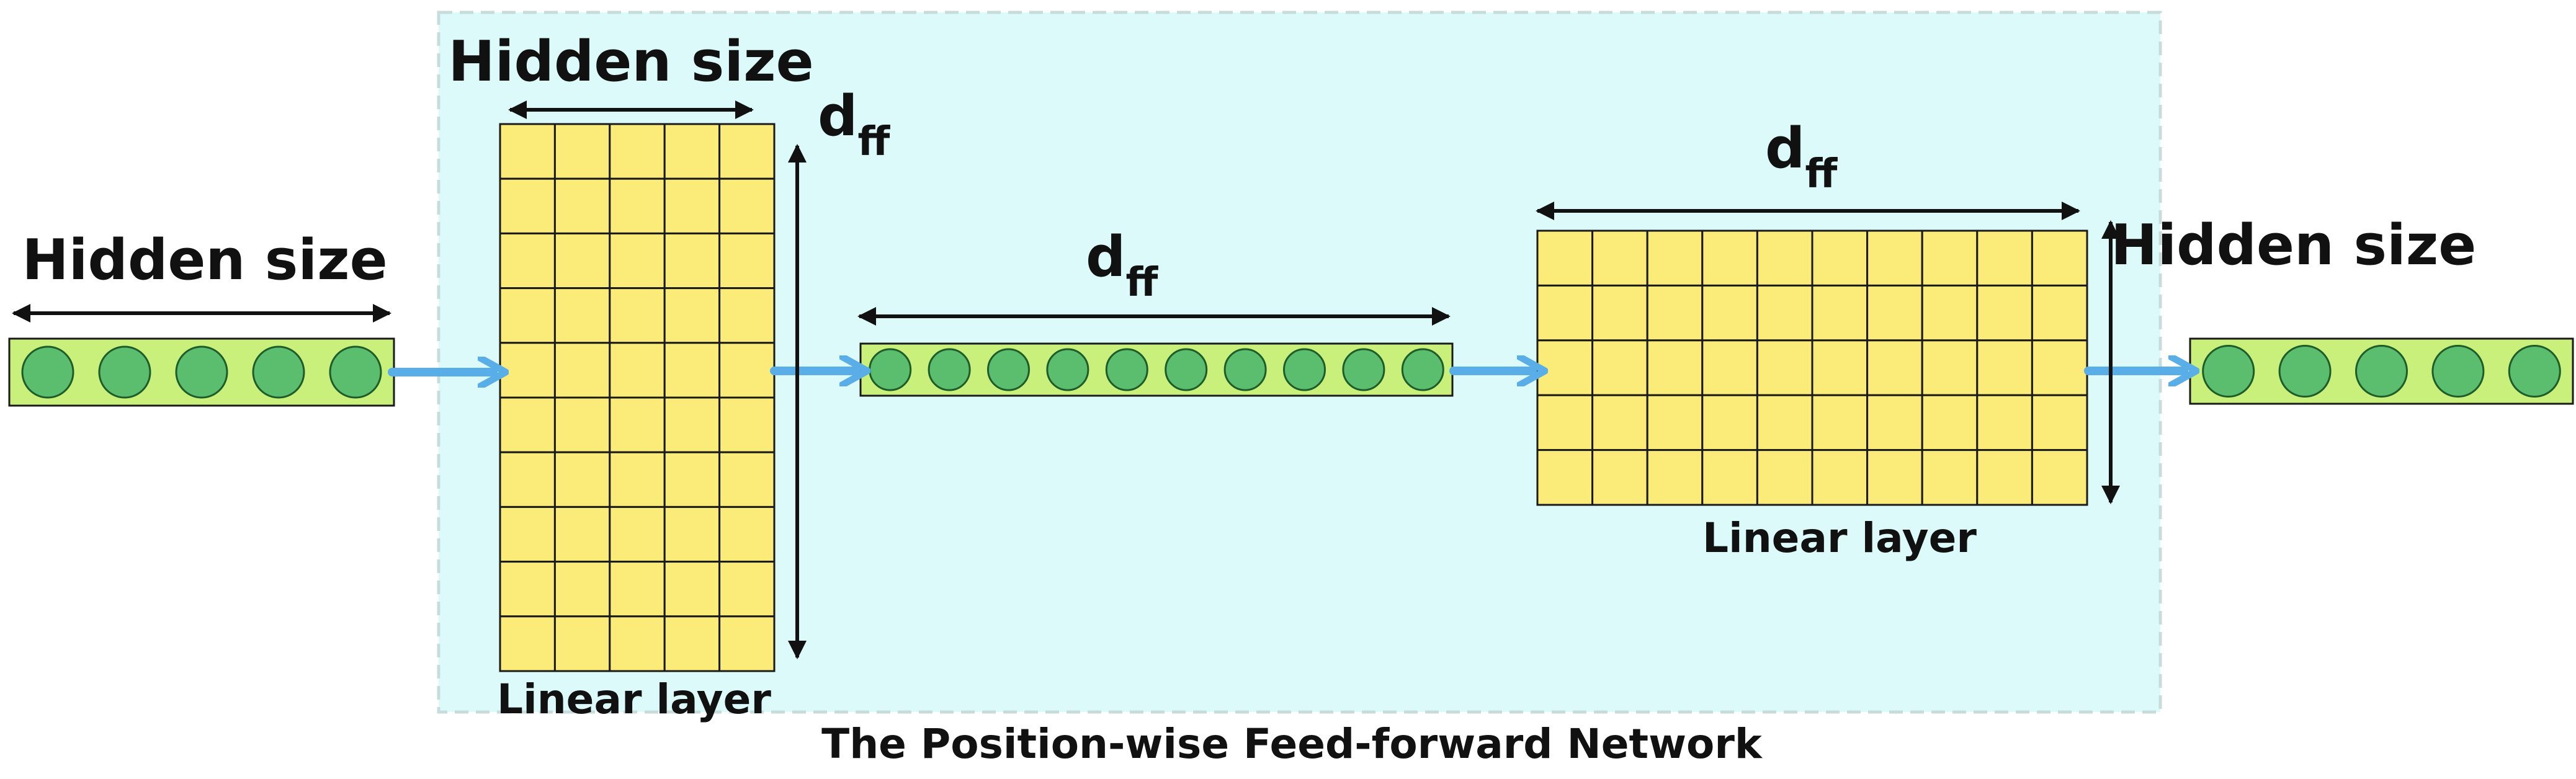 This screenshot has width=2576, height=779. I want to click on diagram-caption: The Position-wise Feed-forward Network, so click(1292, 744).